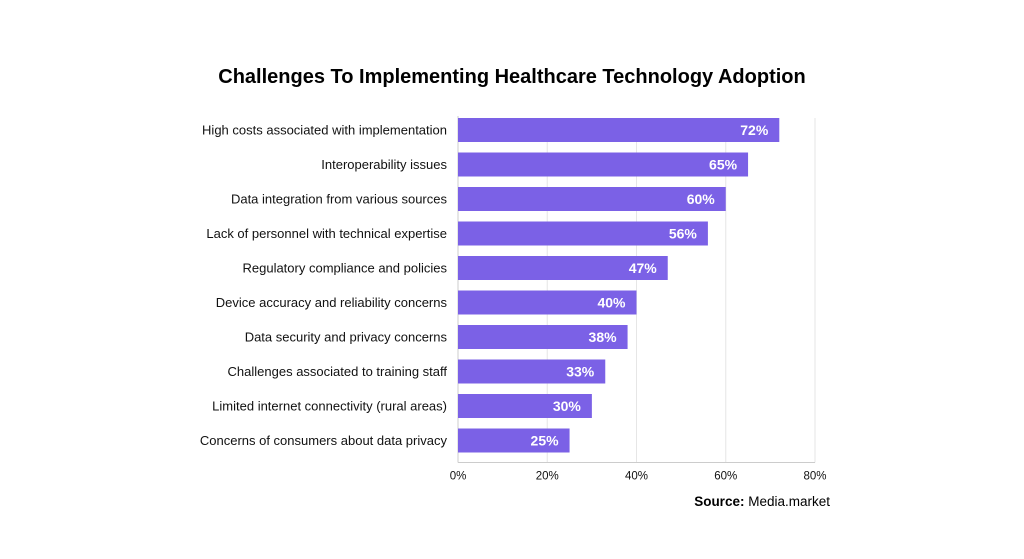  Describe the element at coordinates (650, 285) in the screenshot. I see `value-labels: 72% 65% 60% 56% 47% 40% 38% 33% 30% 25%` at that location.